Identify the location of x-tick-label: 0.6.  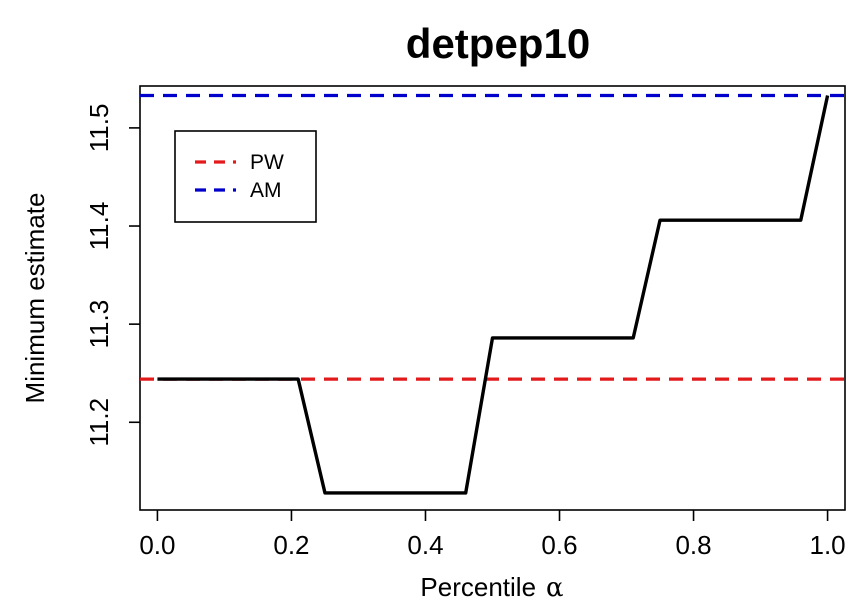
(559, 545).